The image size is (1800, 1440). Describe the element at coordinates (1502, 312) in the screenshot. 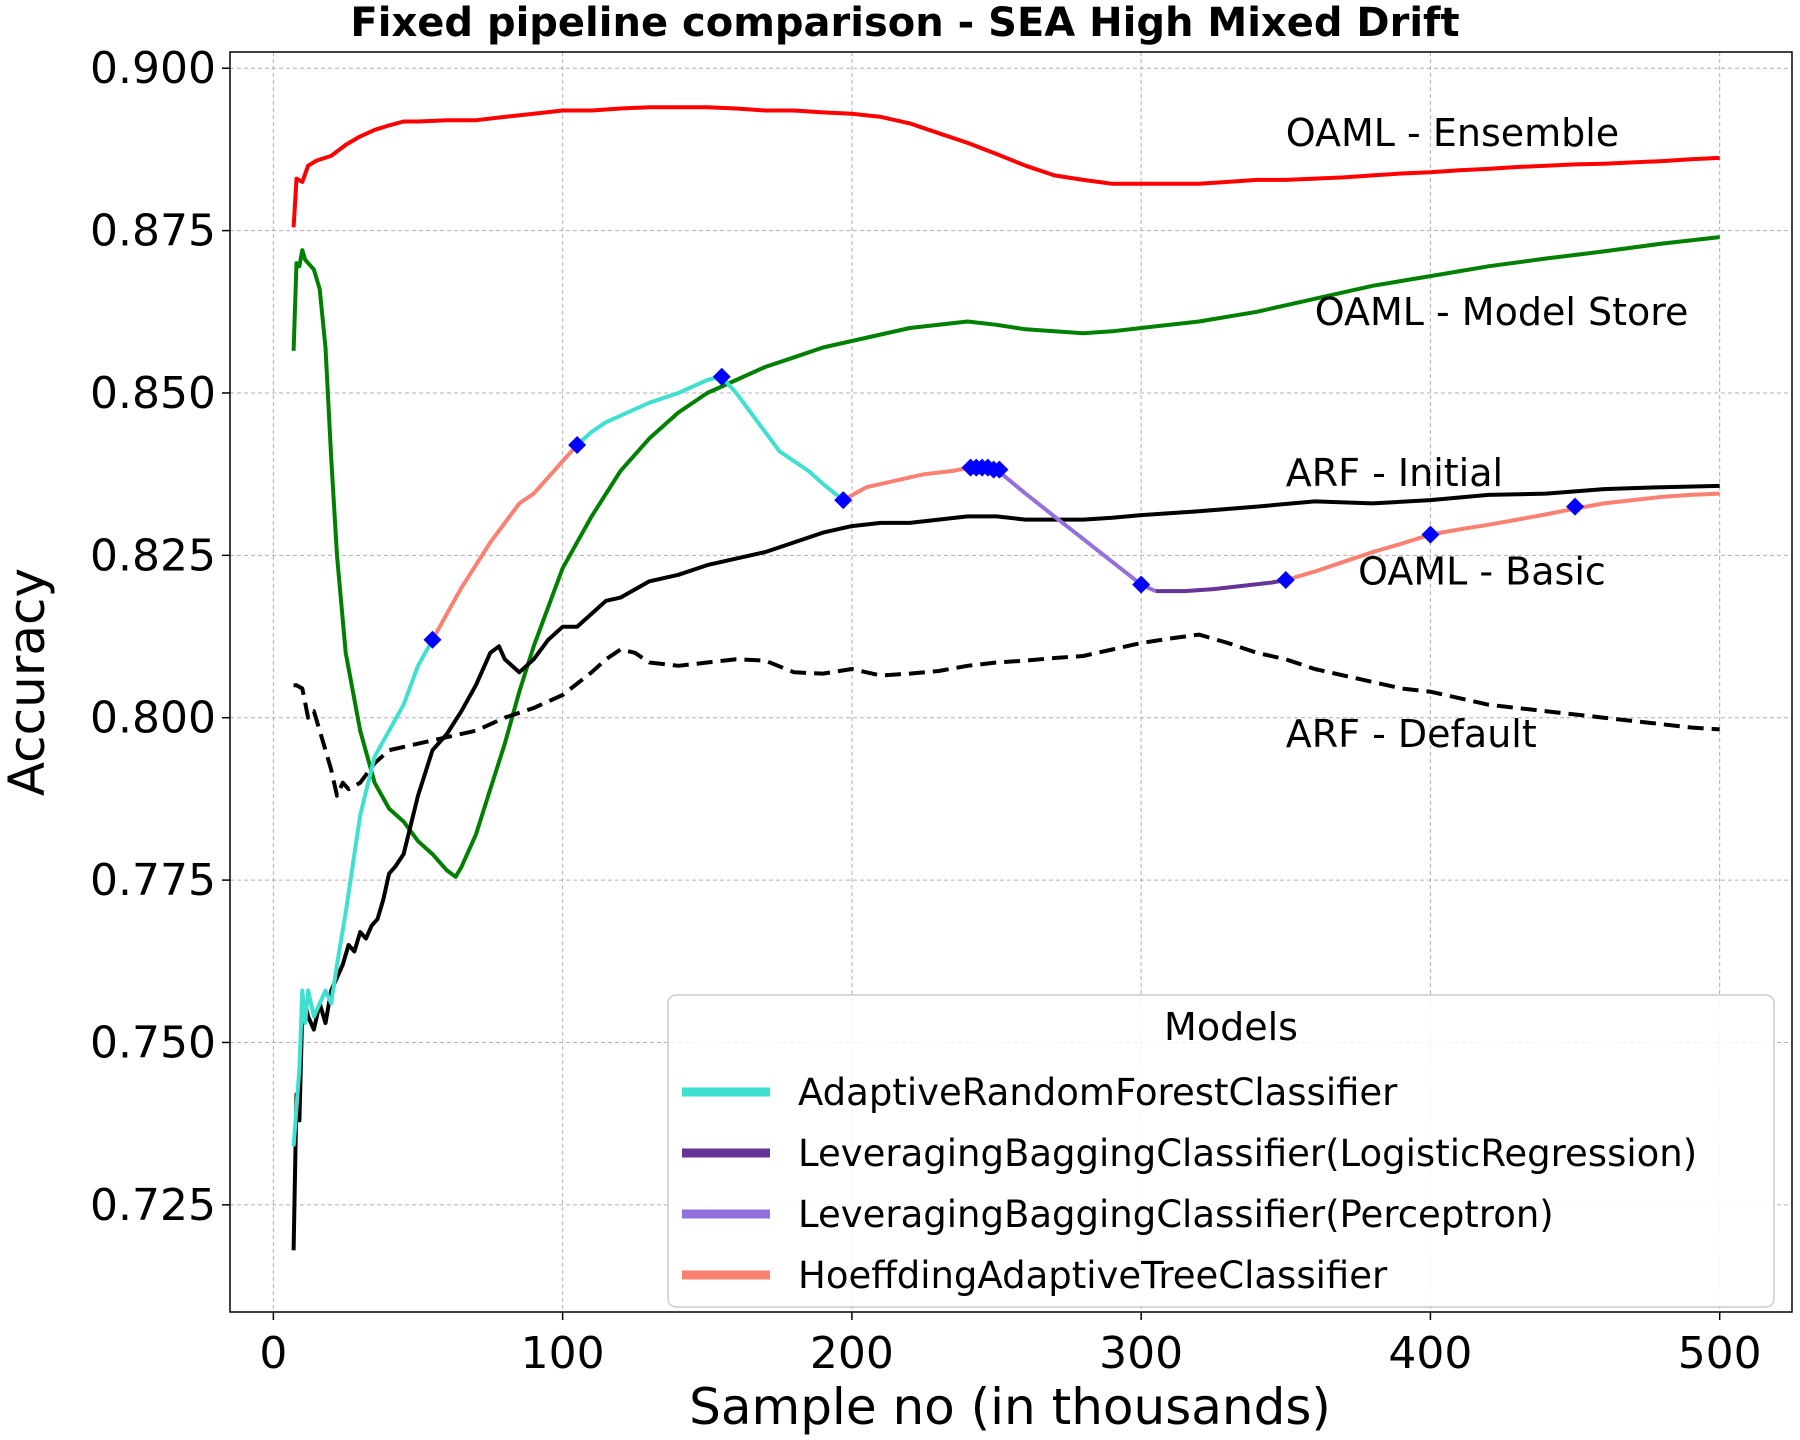

I see `series-annotation: OAML - Model Store` at that location.